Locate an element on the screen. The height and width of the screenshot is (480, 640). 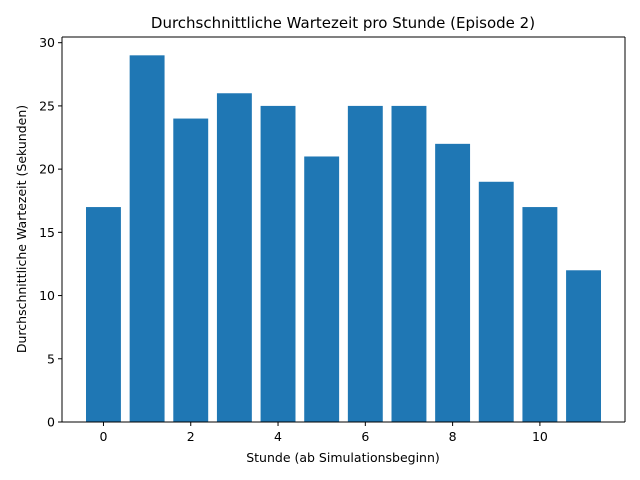
x-tick-label: 8 is located at coordinates (453, 436).